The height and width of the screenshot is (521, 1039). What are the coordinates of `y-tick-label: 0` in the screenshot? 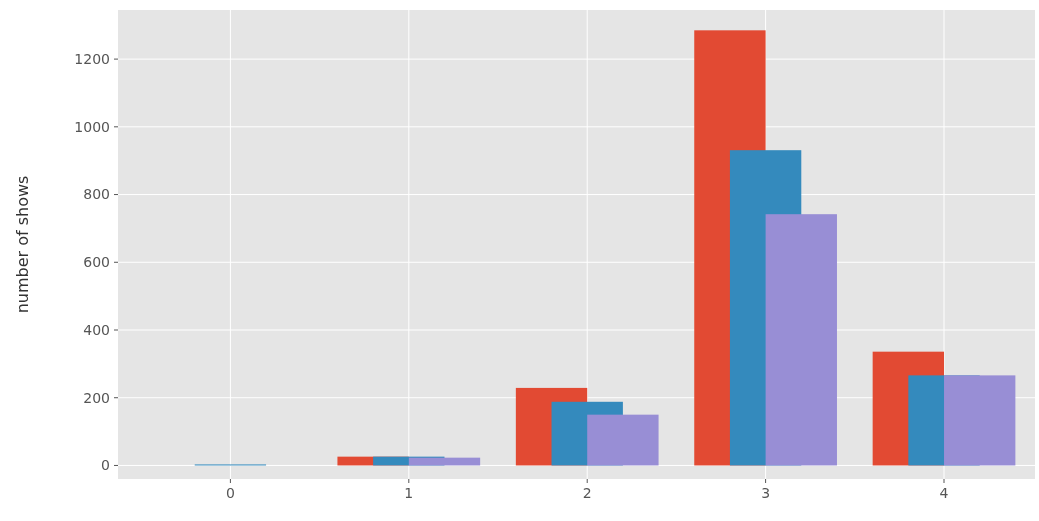 It's located at (105, 465).